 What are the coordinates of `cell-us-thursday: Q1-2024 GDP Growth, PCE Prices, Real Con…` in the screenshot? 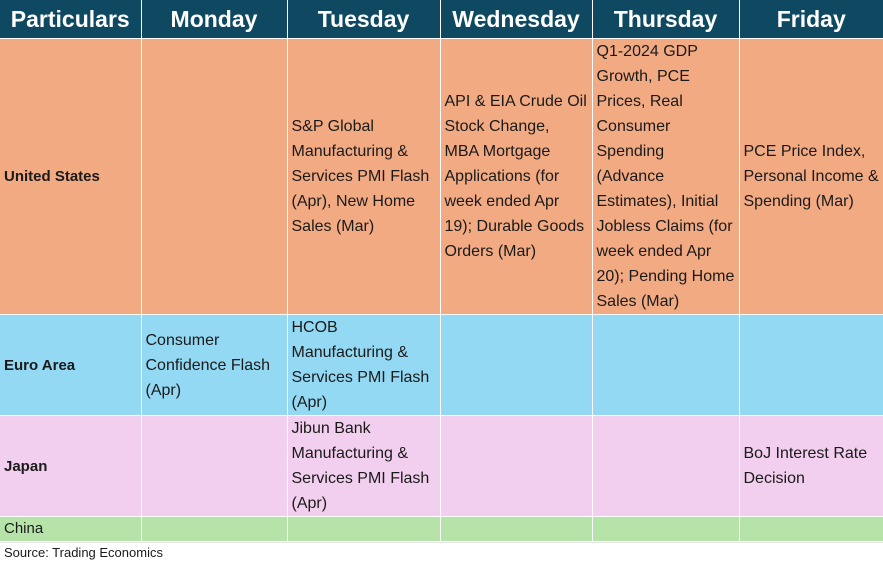 It's located at (666, 176).